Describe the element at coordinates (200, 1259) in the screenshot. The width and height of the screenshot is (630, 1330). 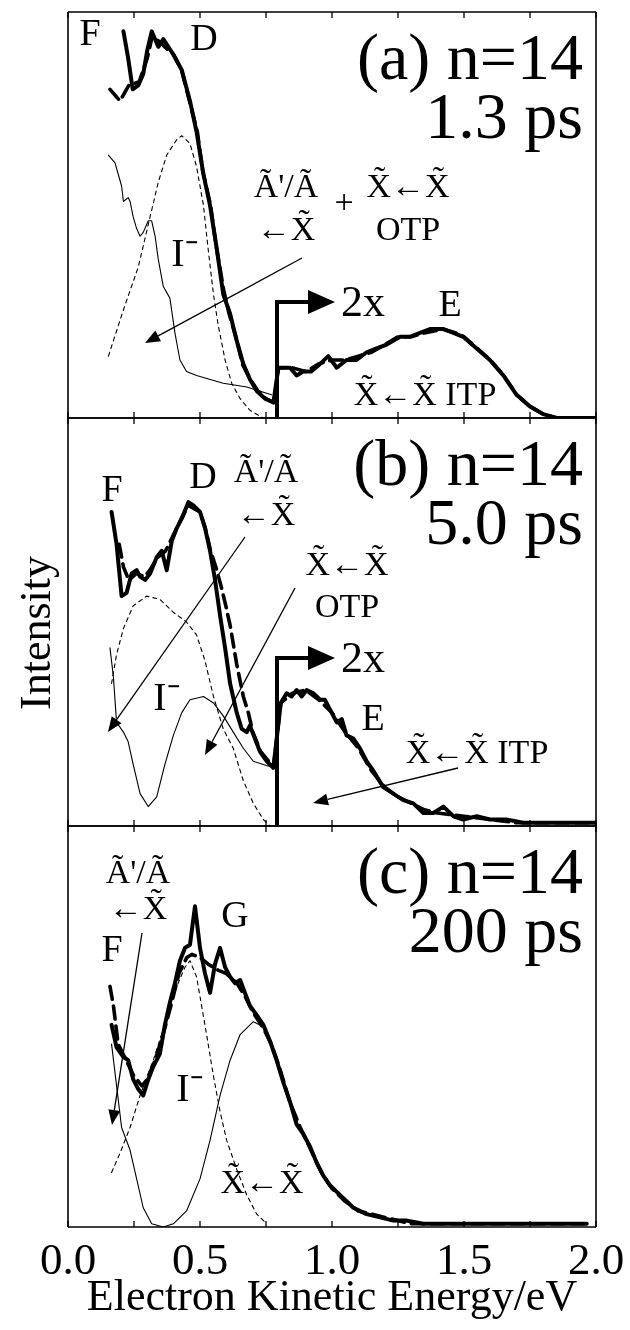
I see `x-tick-label: 0.5` at that location.